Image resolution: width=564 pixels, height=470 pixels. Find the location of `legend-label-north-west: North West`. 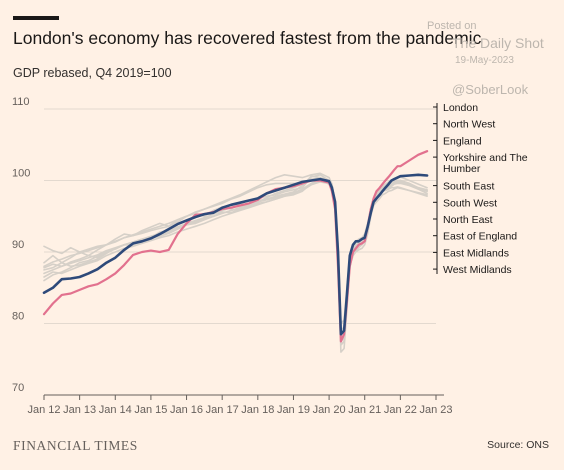

legend-label-north-west: North West is located at coordinates (469, 125).